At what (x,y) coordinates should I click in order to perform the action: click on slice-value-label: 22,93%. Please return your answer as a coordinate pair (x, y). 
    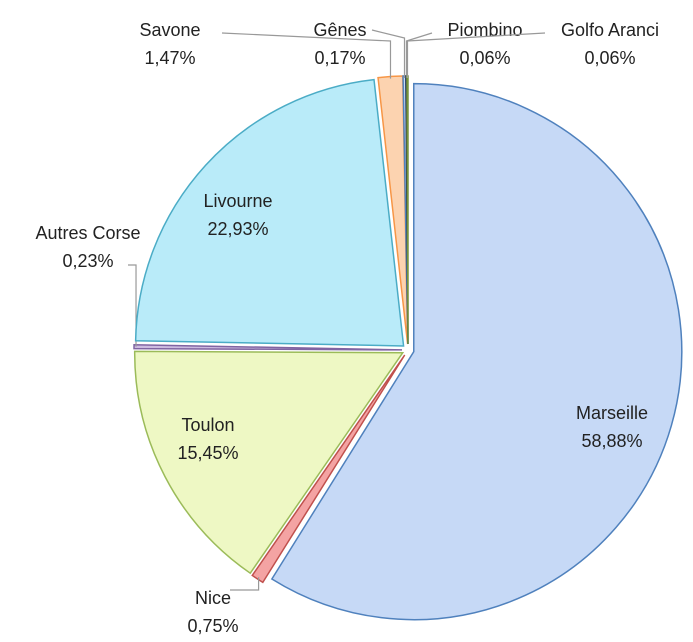
    Looking at the image, I should click on (237, 229).